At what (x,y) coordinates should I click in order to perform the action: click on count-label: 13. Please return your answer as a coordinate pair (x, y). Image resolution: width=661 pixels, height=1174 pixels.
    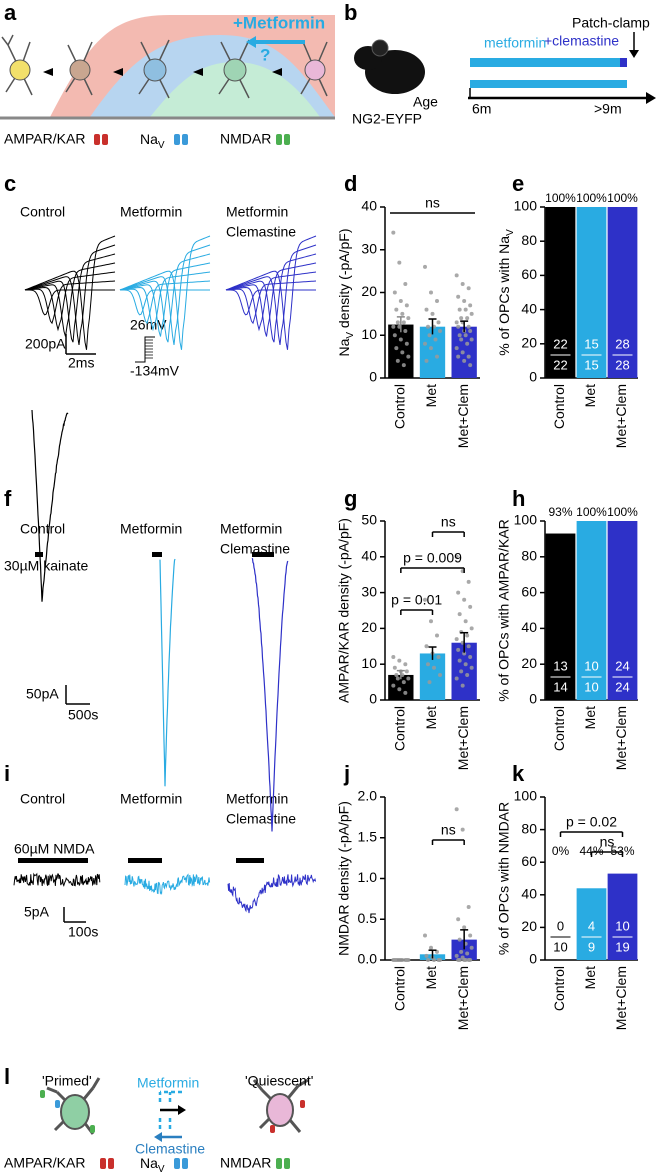
    Looking at the image, I should click on (560, 665).